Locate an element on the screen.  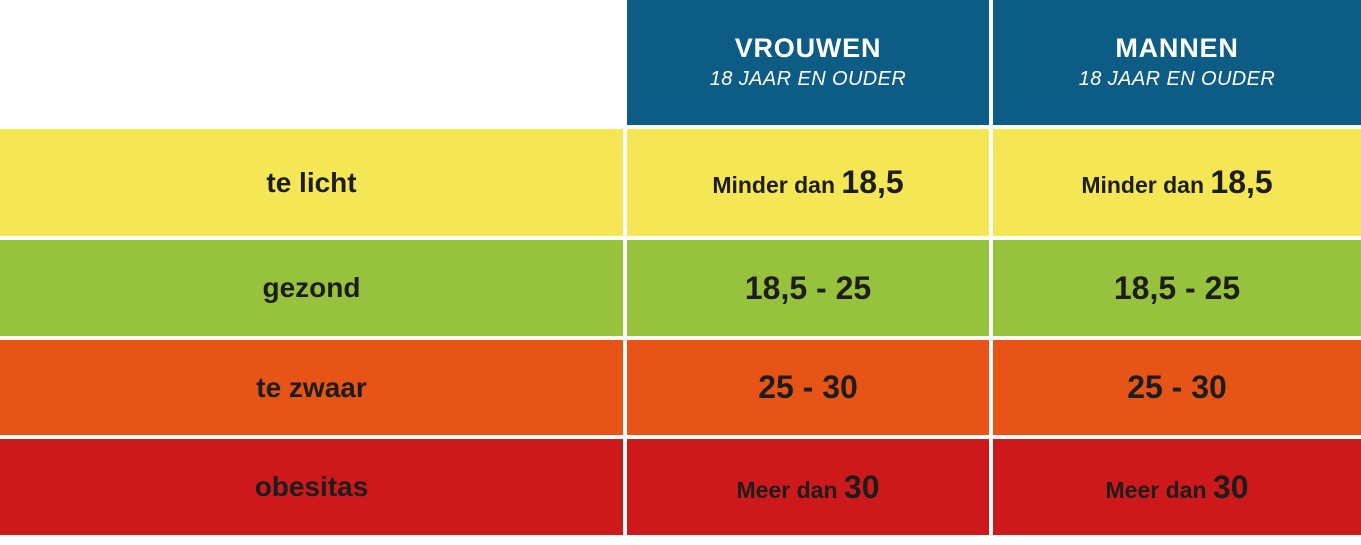
value-cell-obesitas-mannen: Meer dan 30 is located at coordinates (1177, 487).